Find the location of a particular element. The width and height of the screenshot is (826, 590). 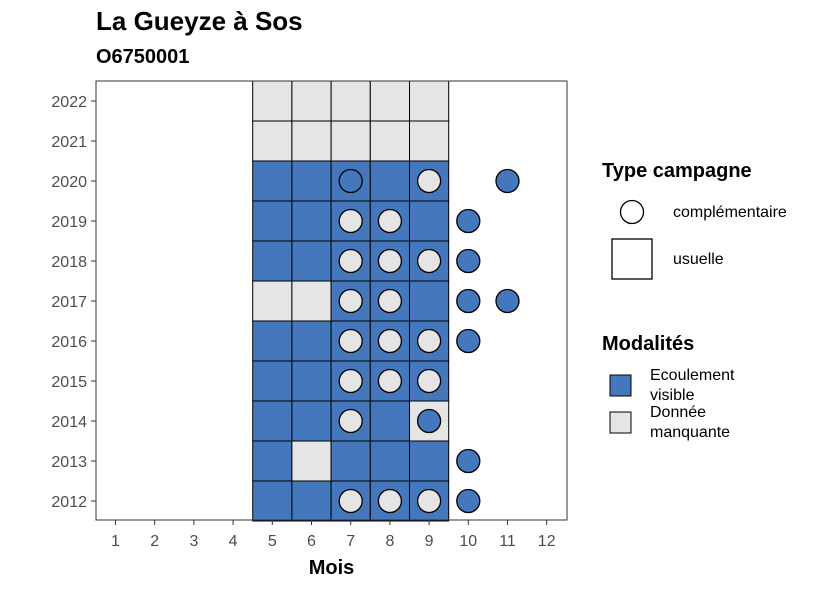

y-tick-label-2019: 2019 is located at coordinates (69, 222).